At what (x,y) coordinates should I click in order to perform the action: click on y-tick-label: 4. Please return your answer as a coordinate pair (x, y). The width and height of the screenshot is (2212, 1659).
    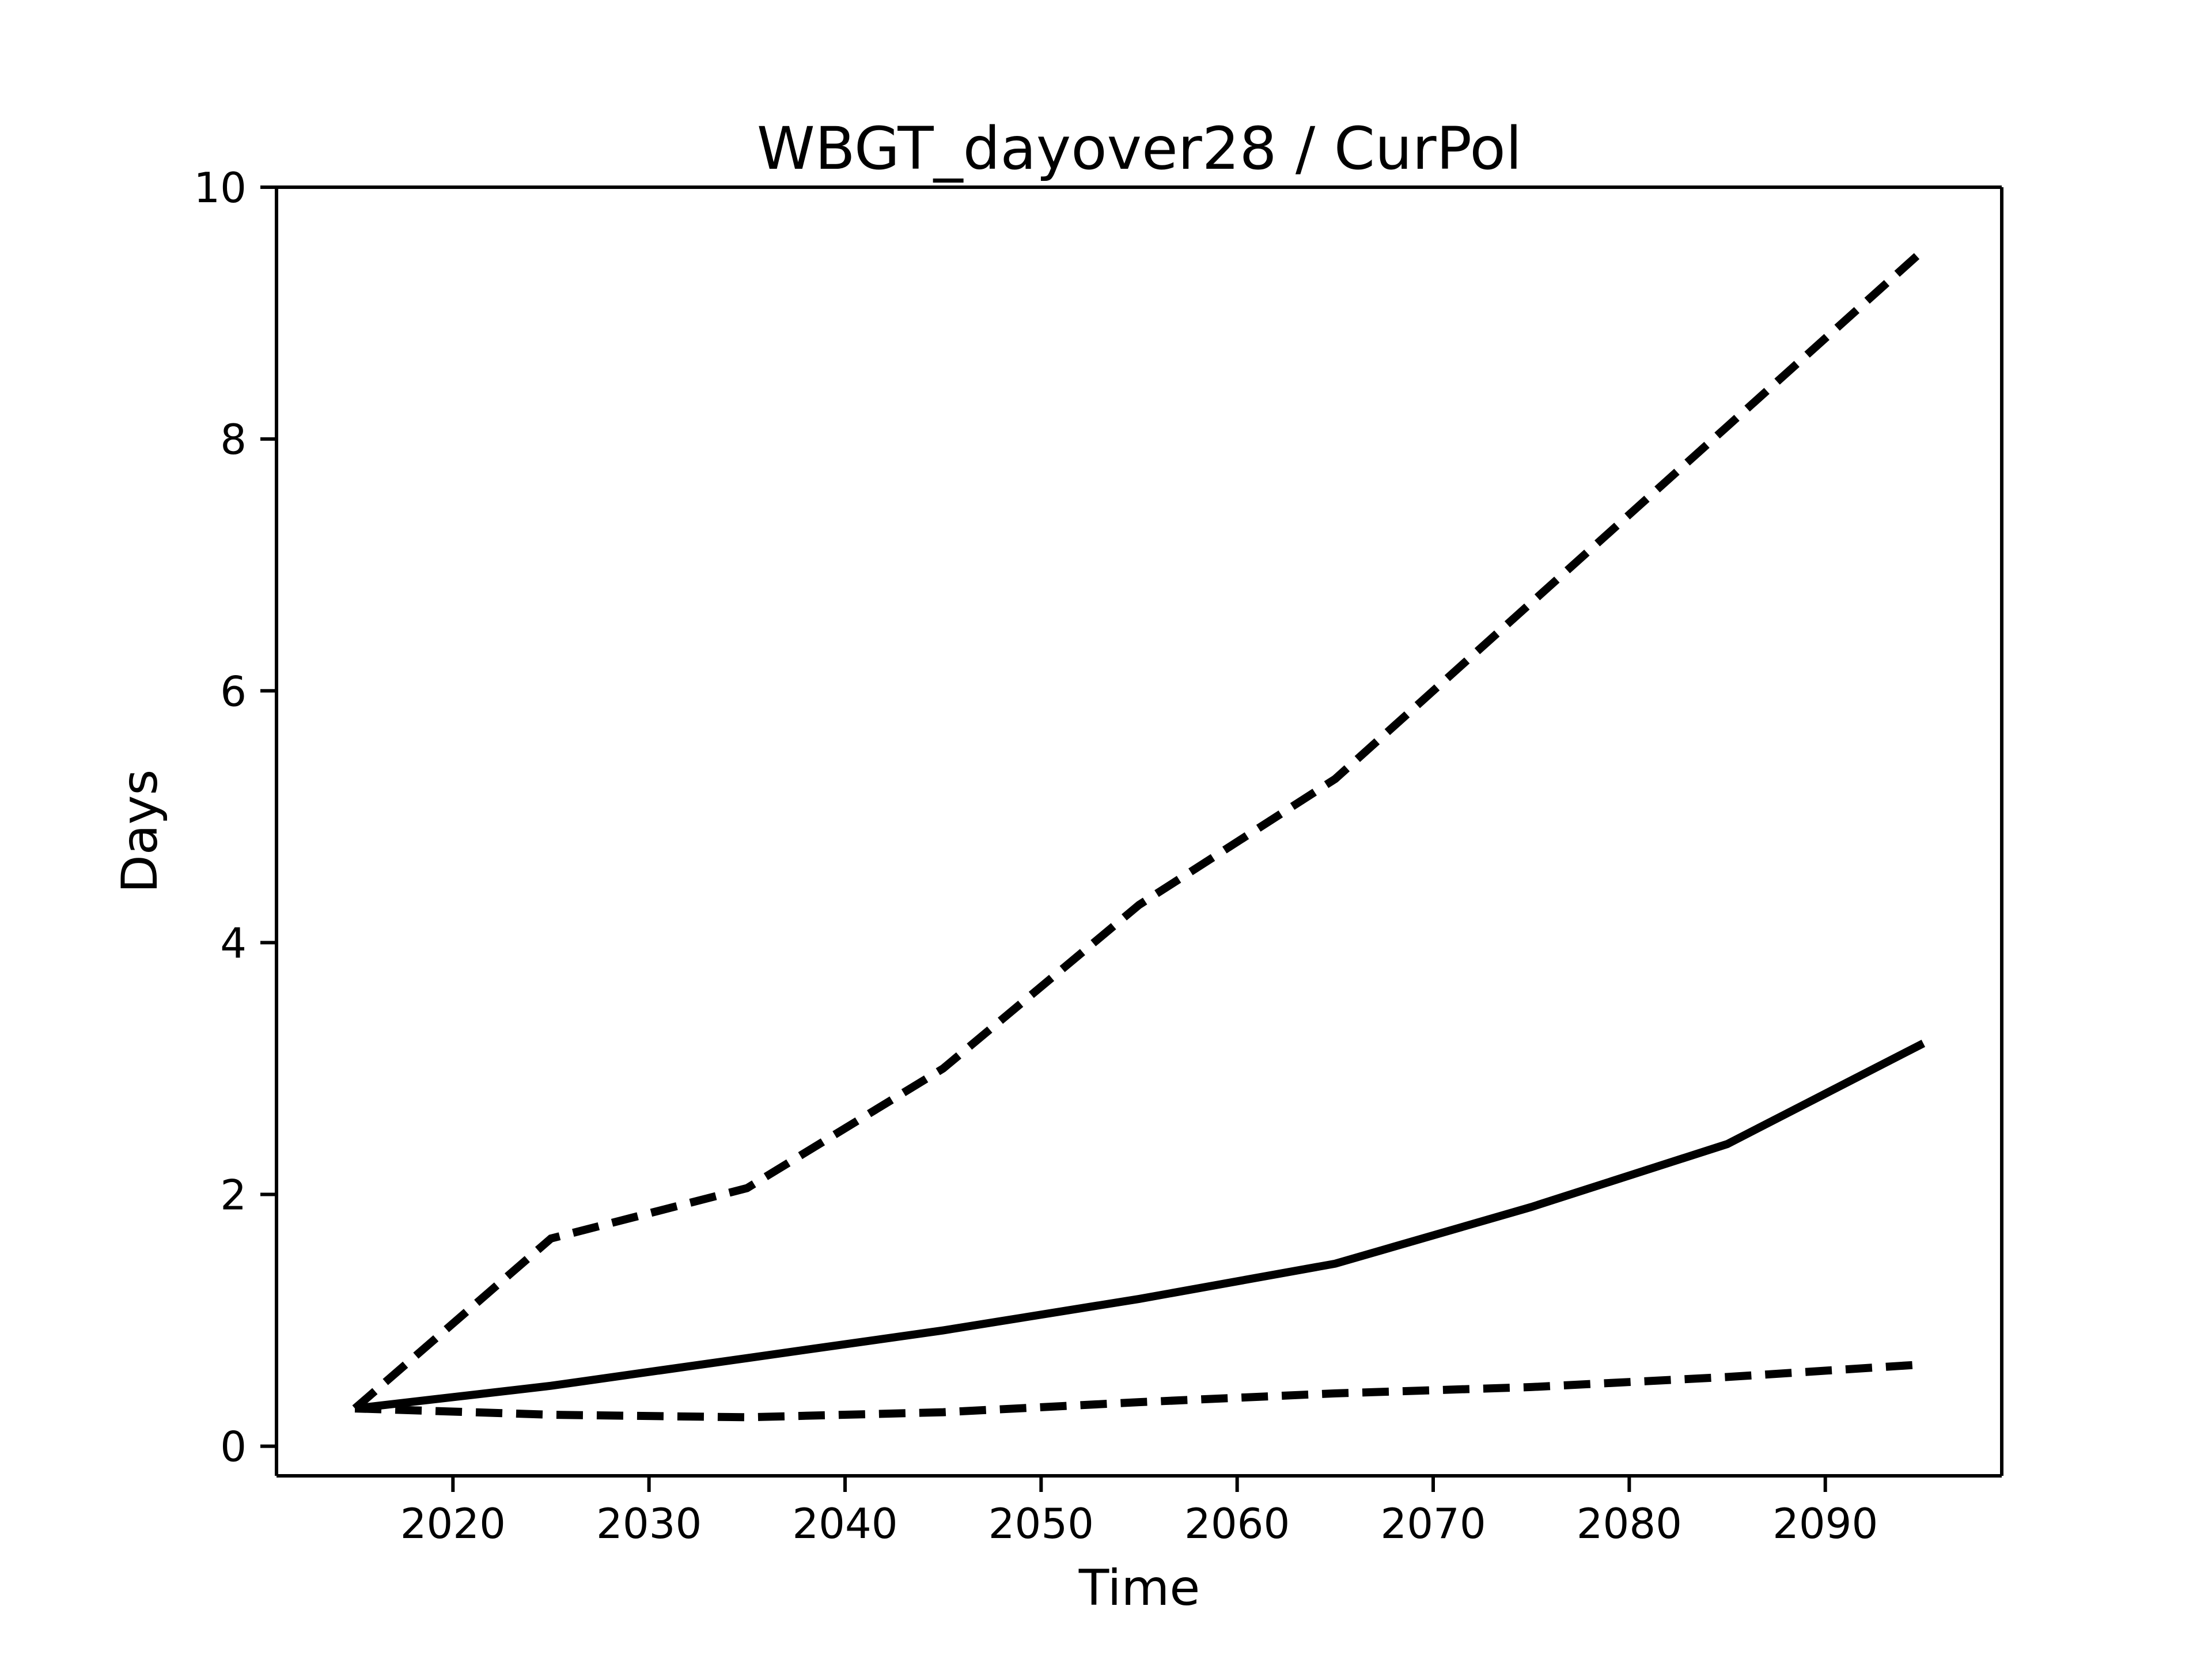
    Looking at the image, I should click on (233, 943).